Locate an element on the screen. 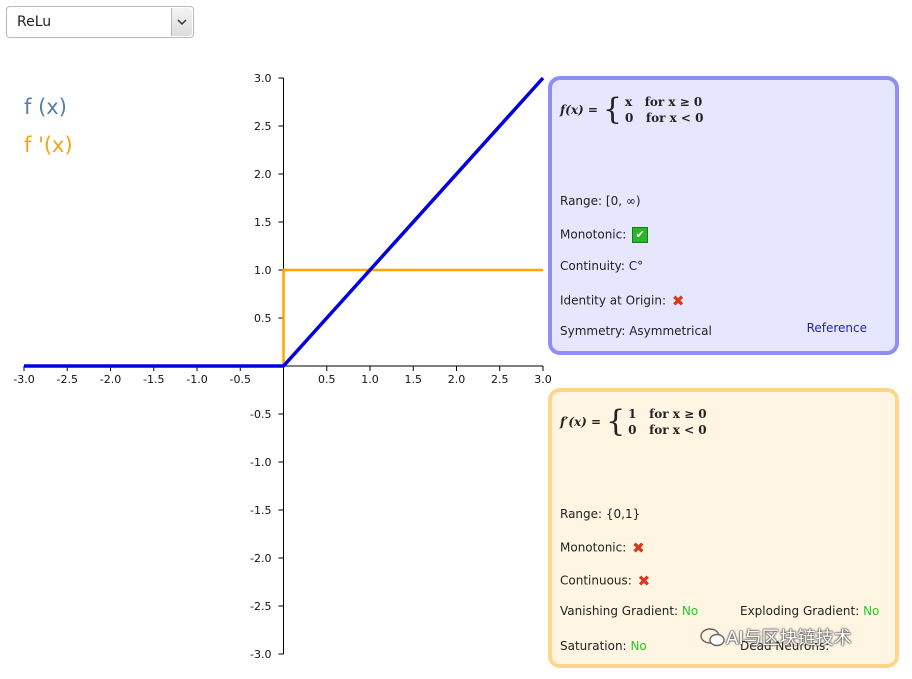 The width and height of the screenshot is (912, 679). y-tick-label: 2.0 is located at coordinates (263, 174).